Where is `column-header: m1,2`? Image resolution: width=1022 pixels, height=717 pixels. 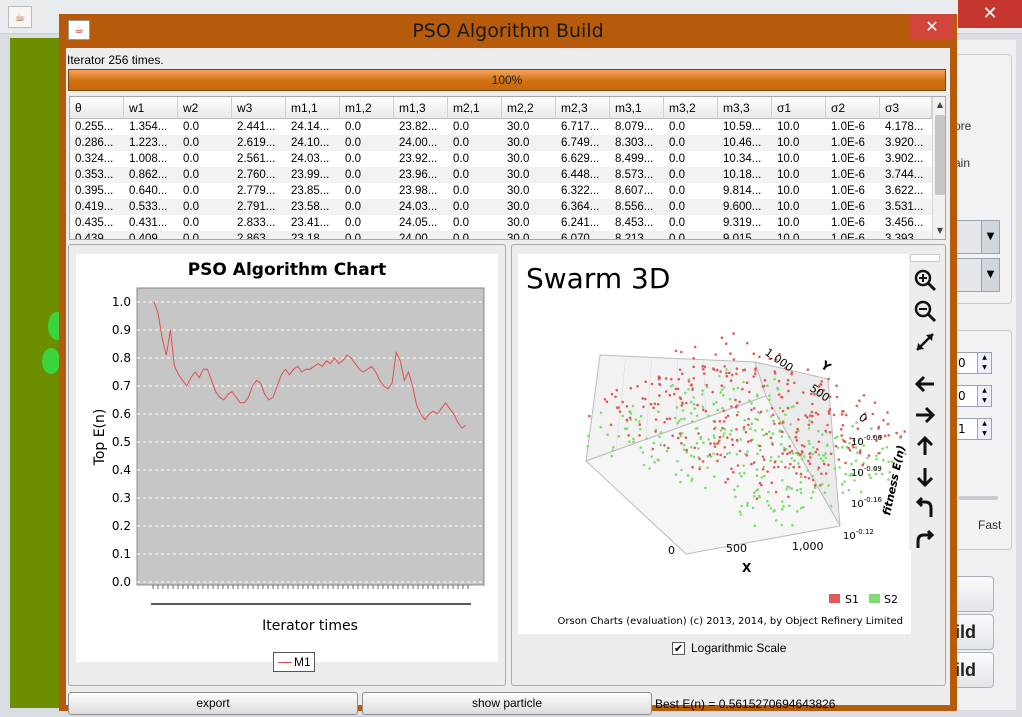
column-header: m1,2 is located at coordinates (367, 108).